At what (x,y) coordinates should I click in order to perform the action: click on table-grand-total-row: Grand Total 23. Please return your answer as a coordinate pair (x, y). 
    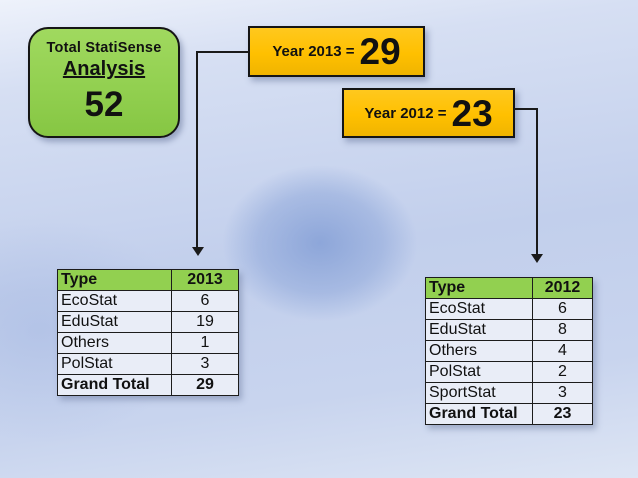
    Looking at the image, I should click on (509, 414).